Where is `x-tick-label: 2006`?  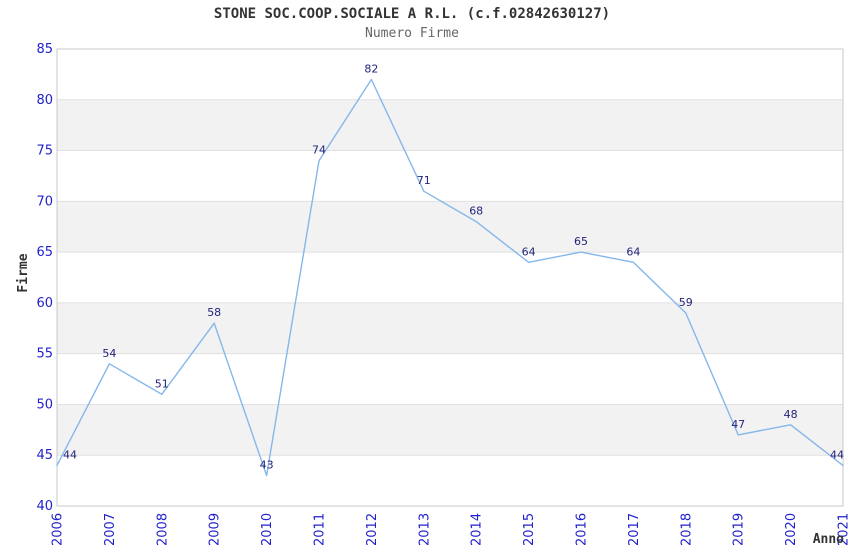 x-tick-label: 2006 is located at coordinates (58, 529).